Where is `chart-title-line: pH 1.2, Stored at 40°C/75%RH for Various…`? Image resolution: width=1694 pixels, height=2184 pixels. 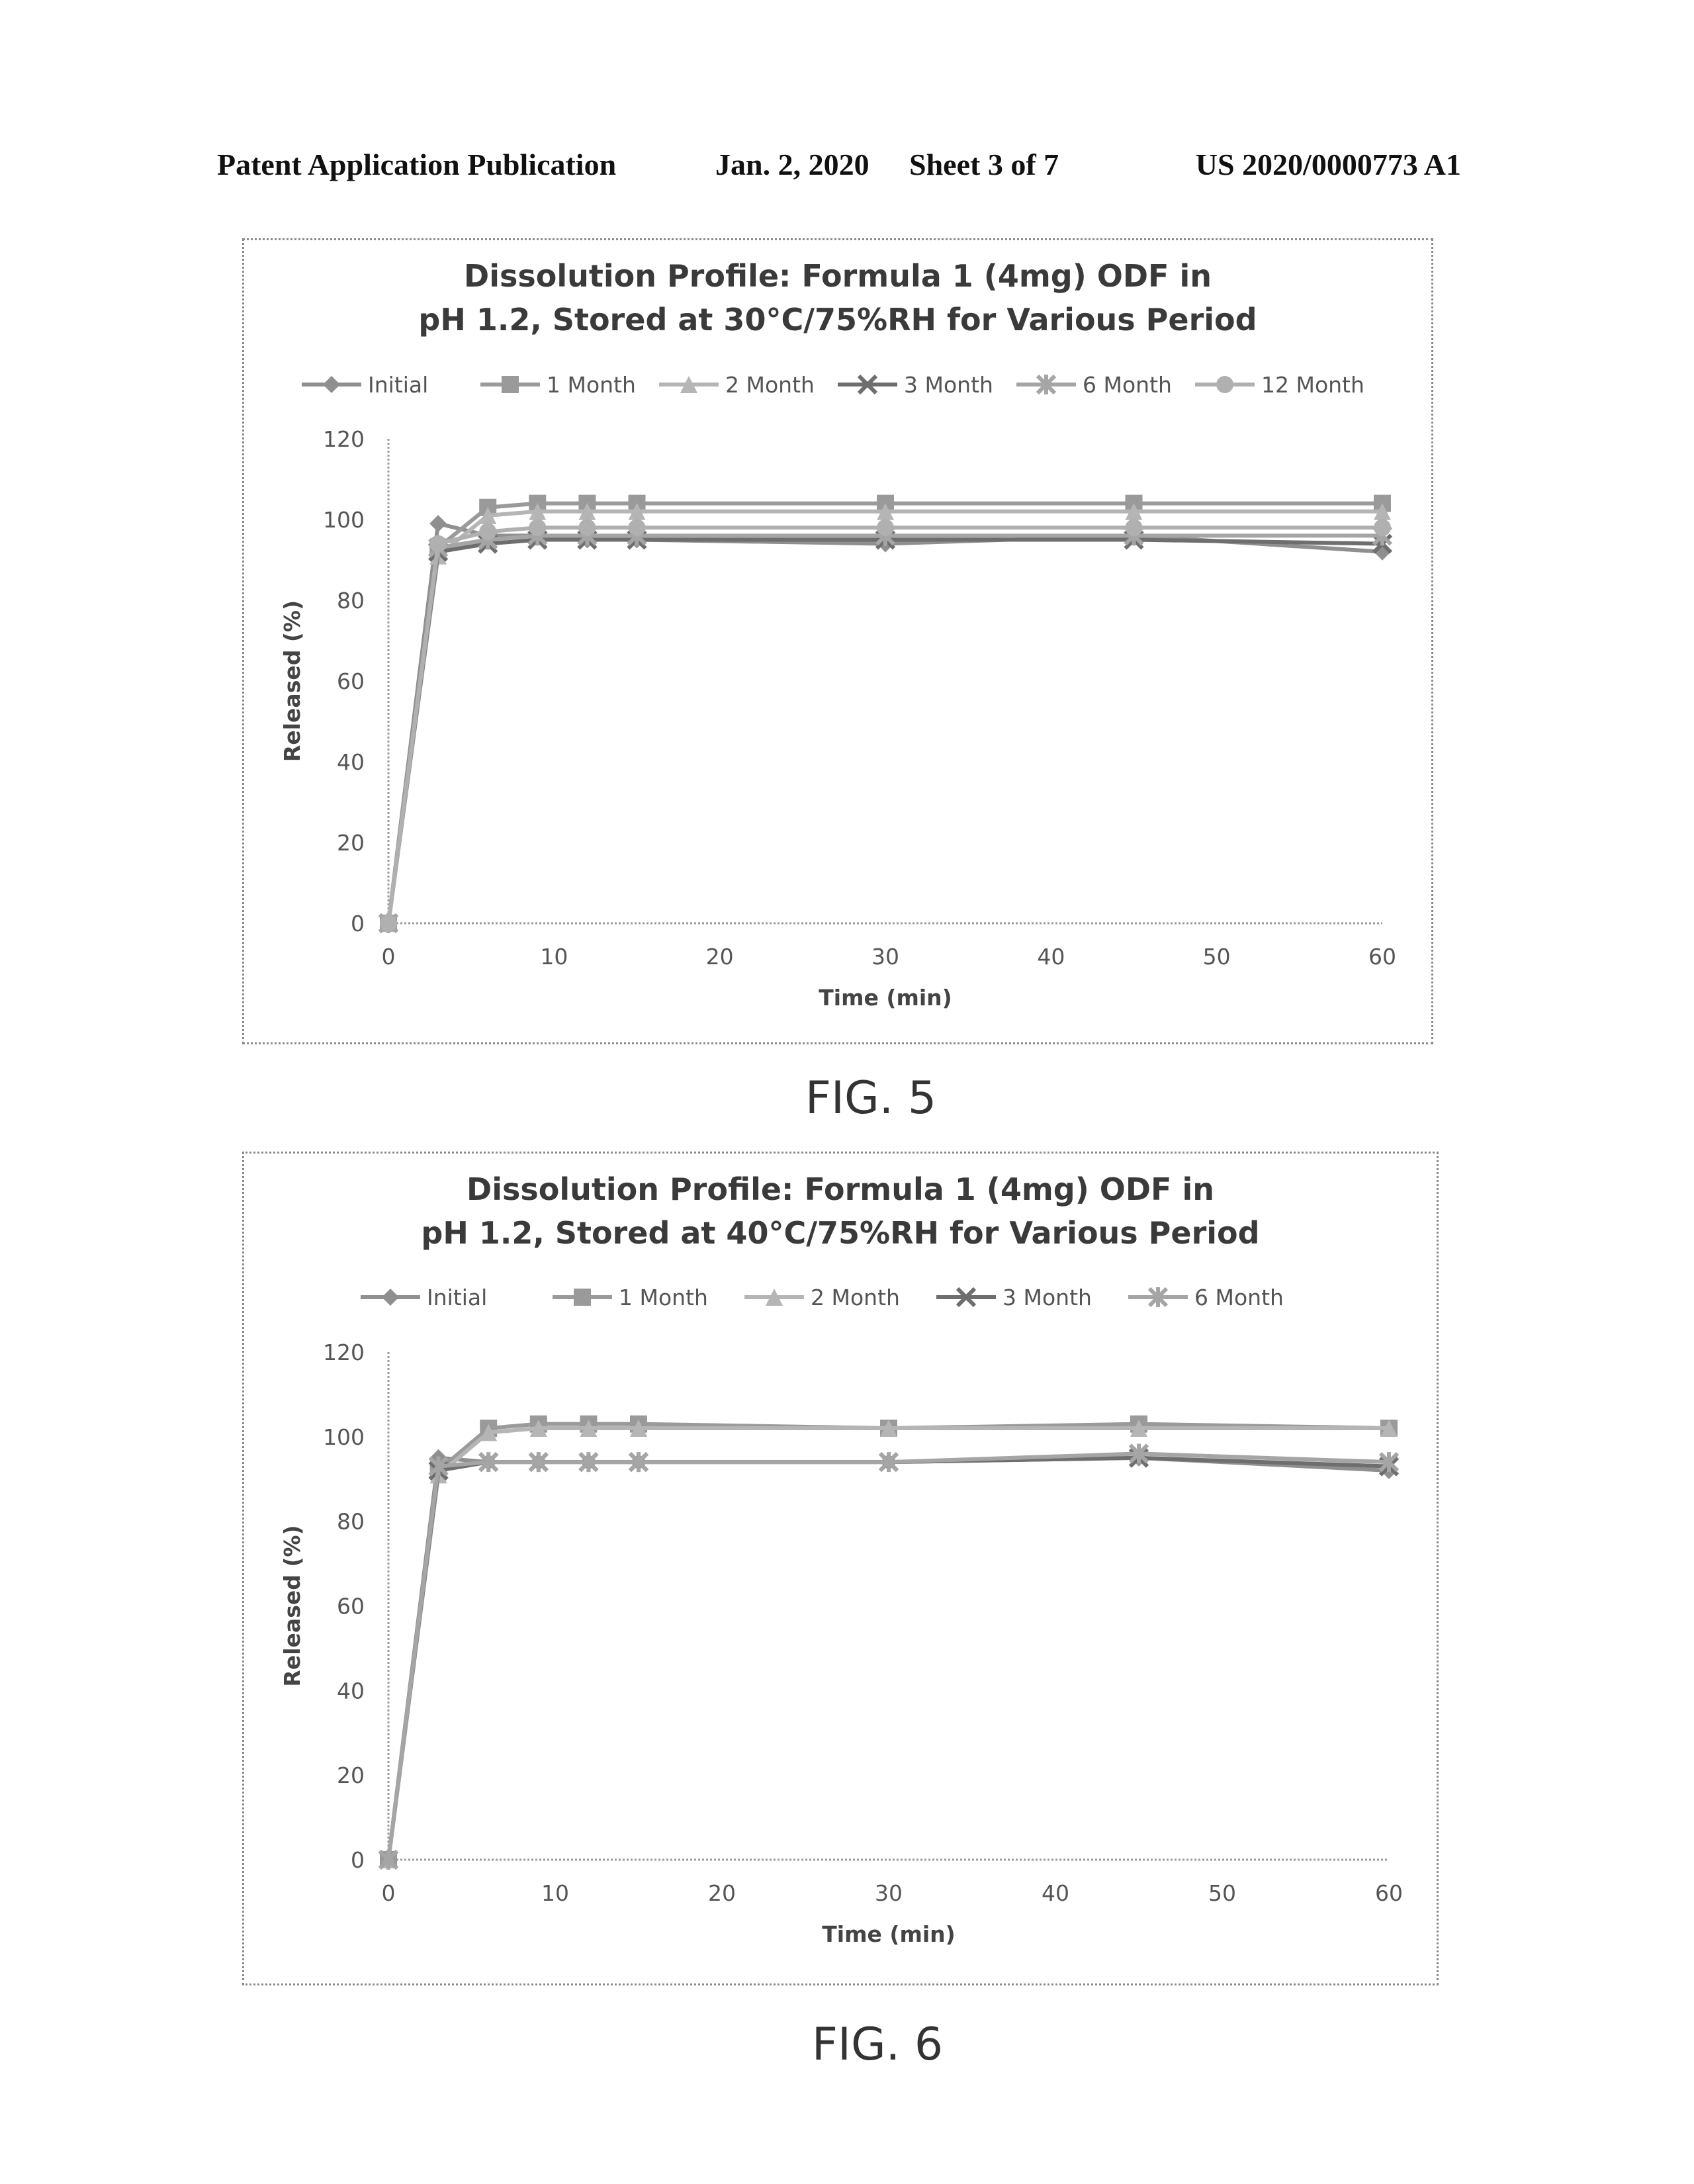
chart-title-line: pH 1.2, Stored at 40°C/75%RH for Various… is located at coordinates (840, 1233).